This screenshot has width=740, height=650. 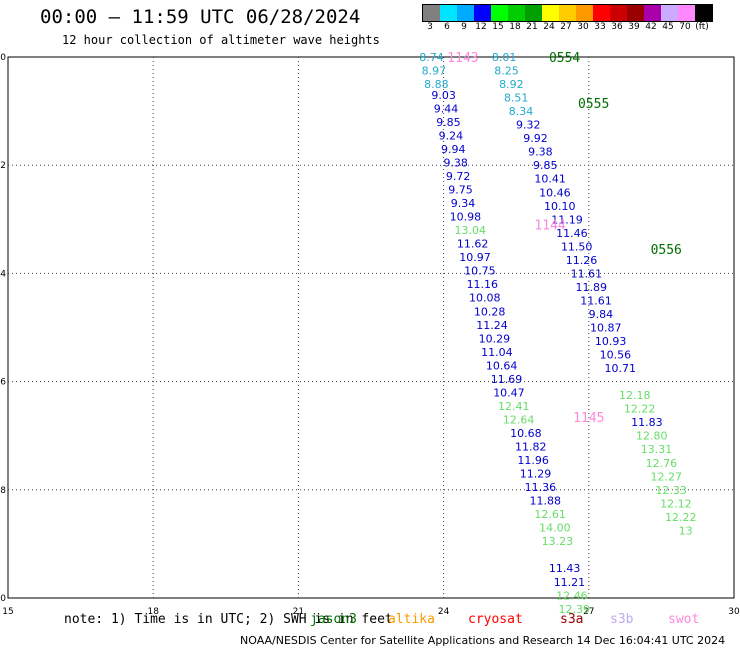 I want to click on wave-height-value: 10.98, so click(x=466, y=217).